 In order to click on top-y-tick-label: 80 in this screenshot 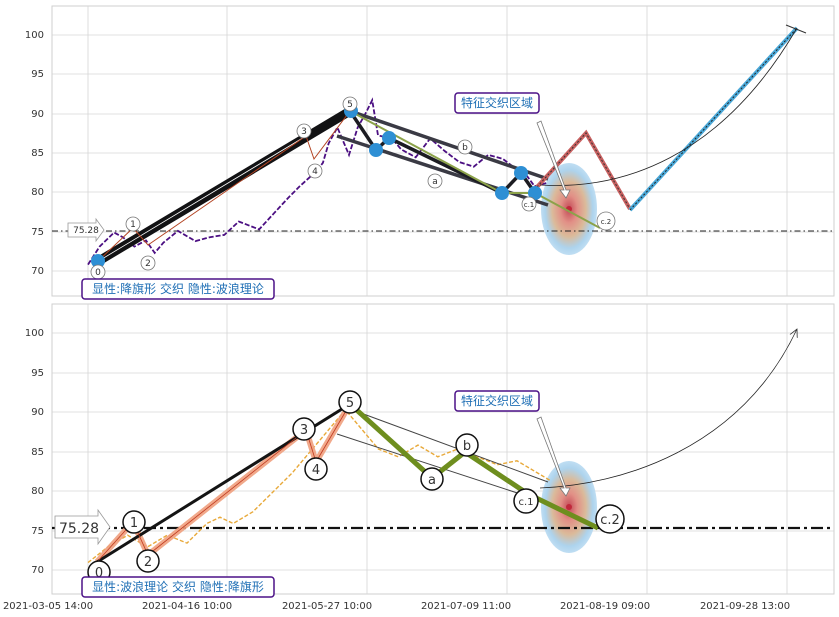, I will do `click(37, 192)`.